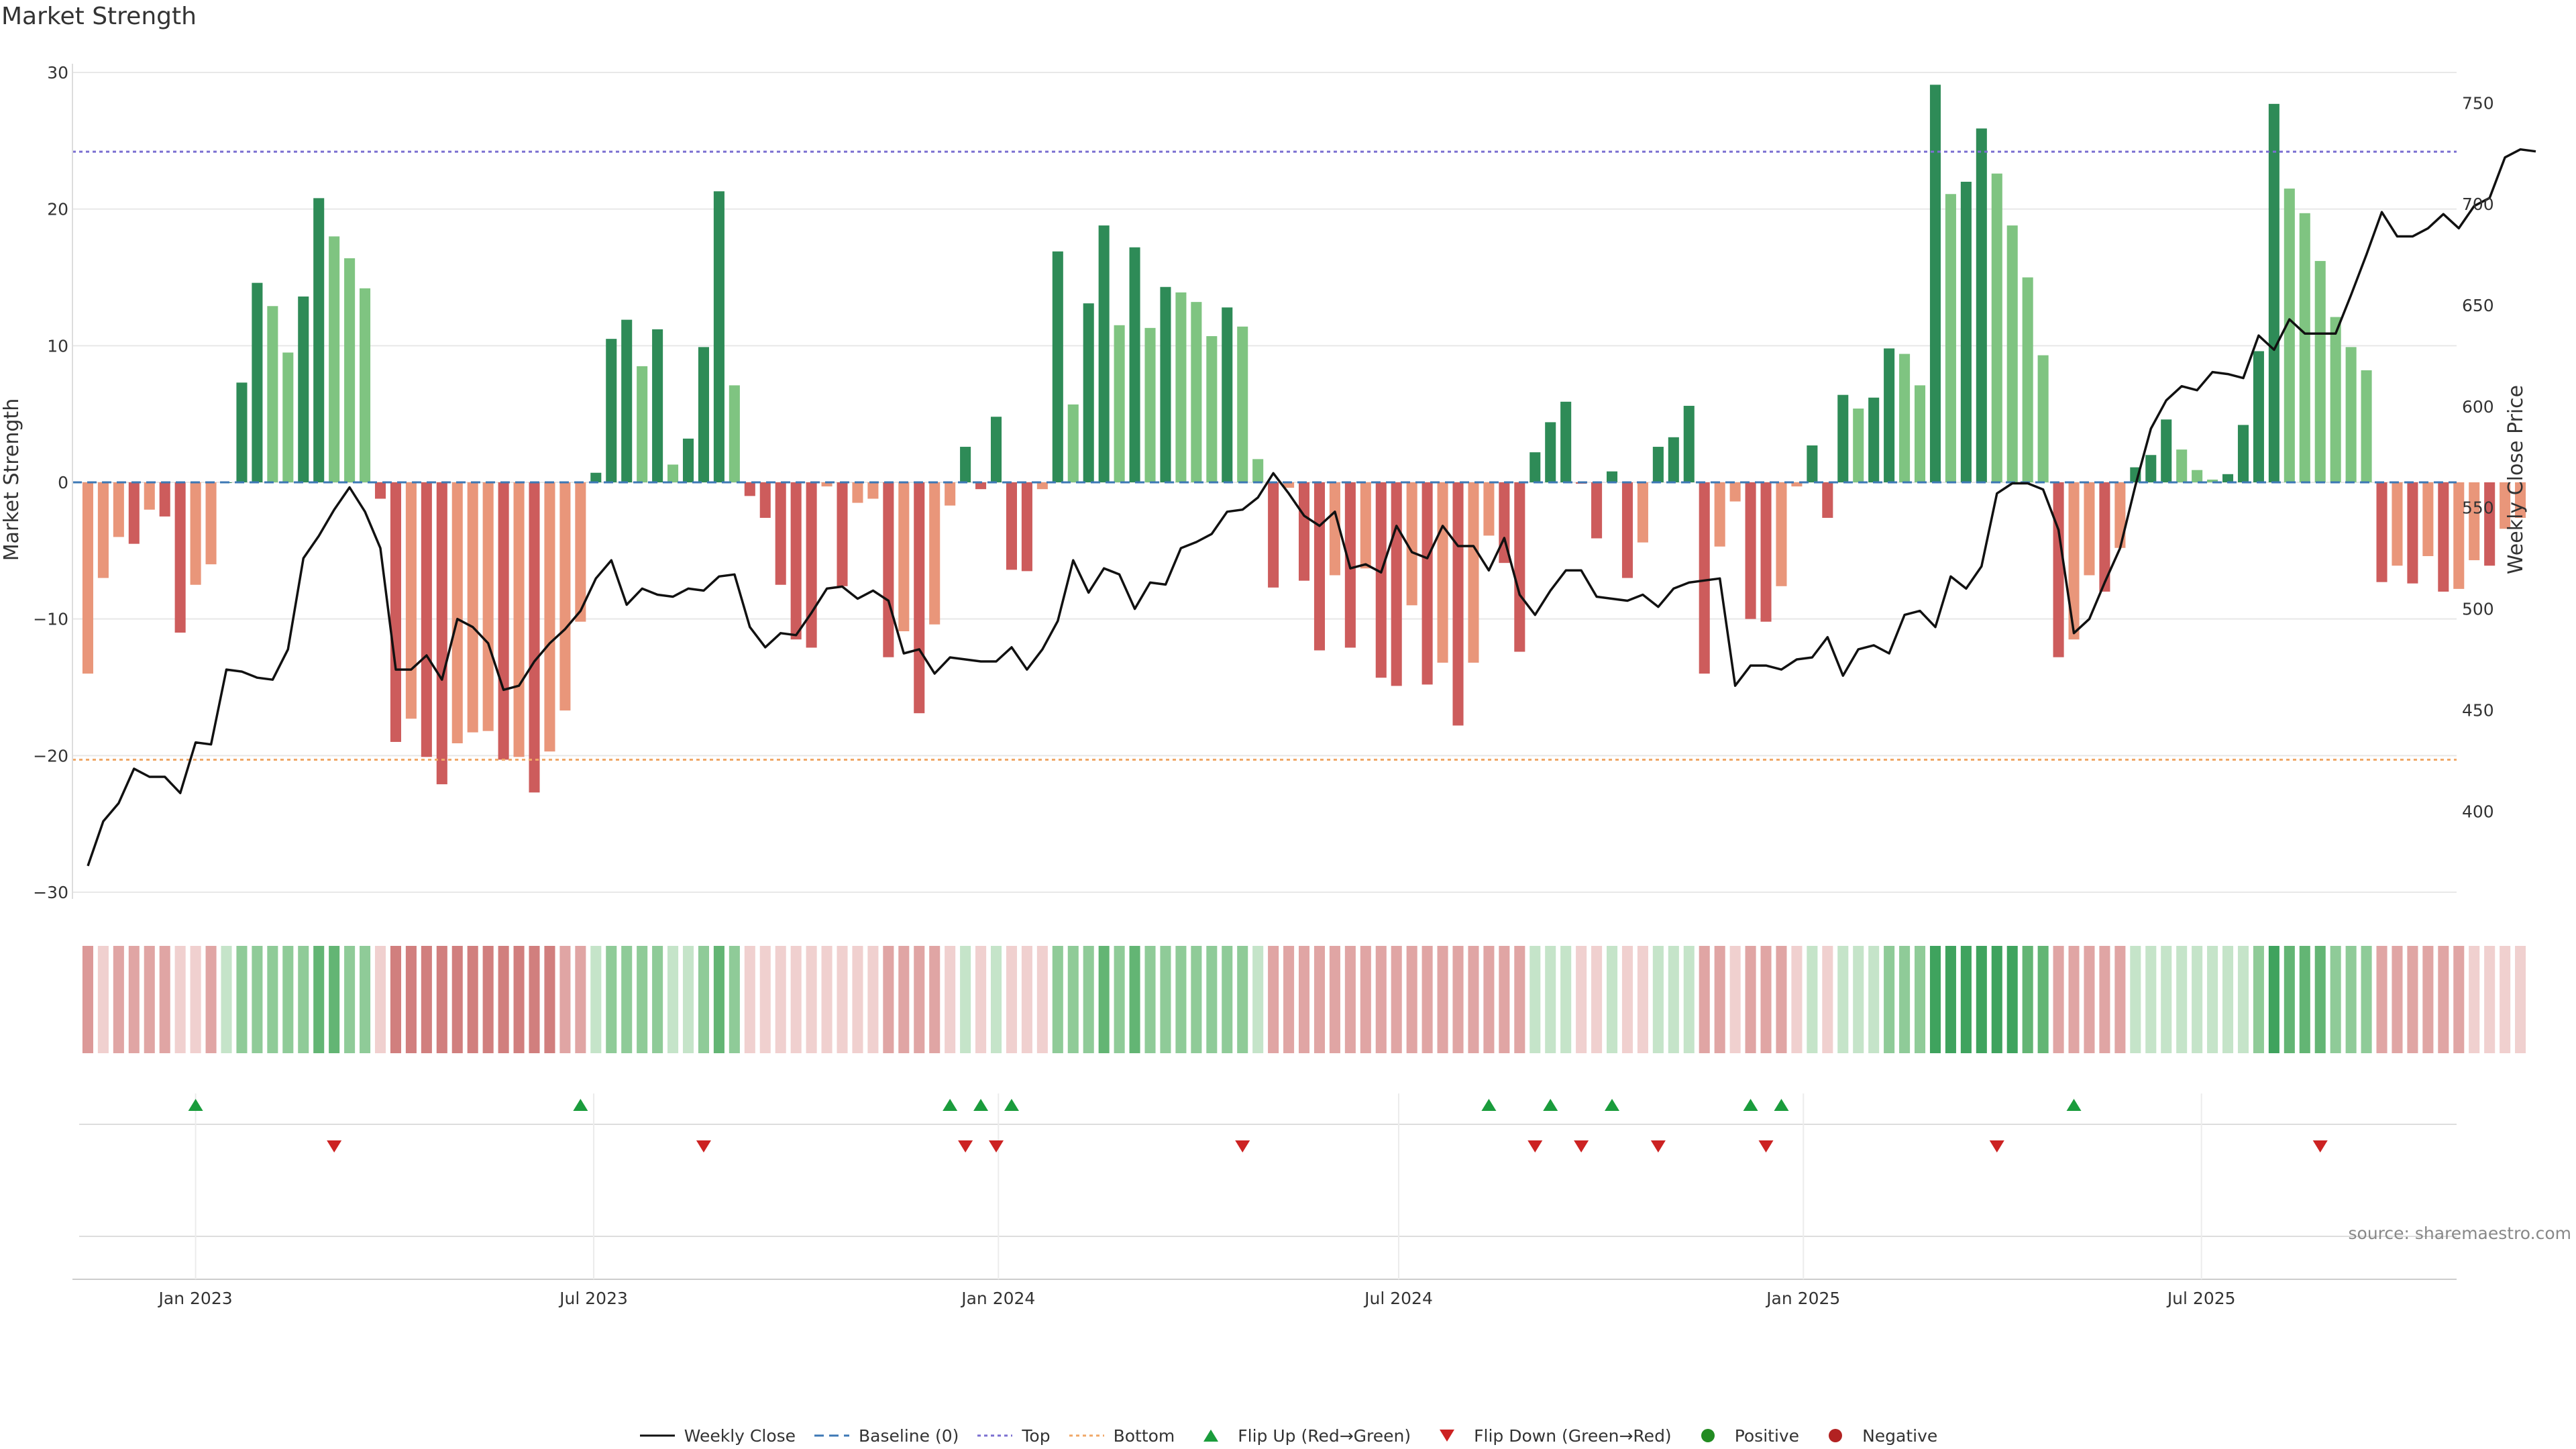 The image size is (2576, 1449). What do you see at coordinates (63, 482) in the screenshot?
I see `y-left-tick-label: 0` at bounding box center [63, 482].